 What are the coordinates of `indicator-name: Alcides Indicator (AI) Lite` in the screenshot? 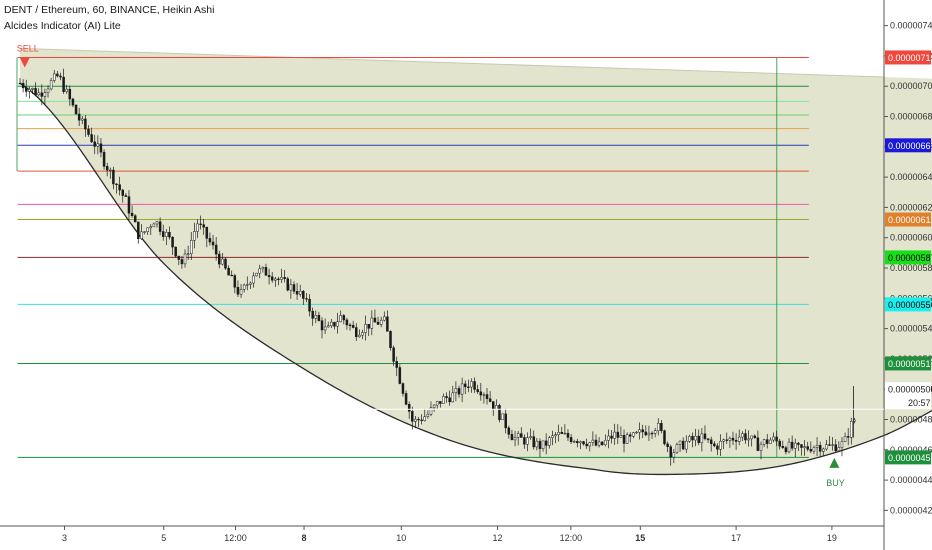 It's located at (62, 26).